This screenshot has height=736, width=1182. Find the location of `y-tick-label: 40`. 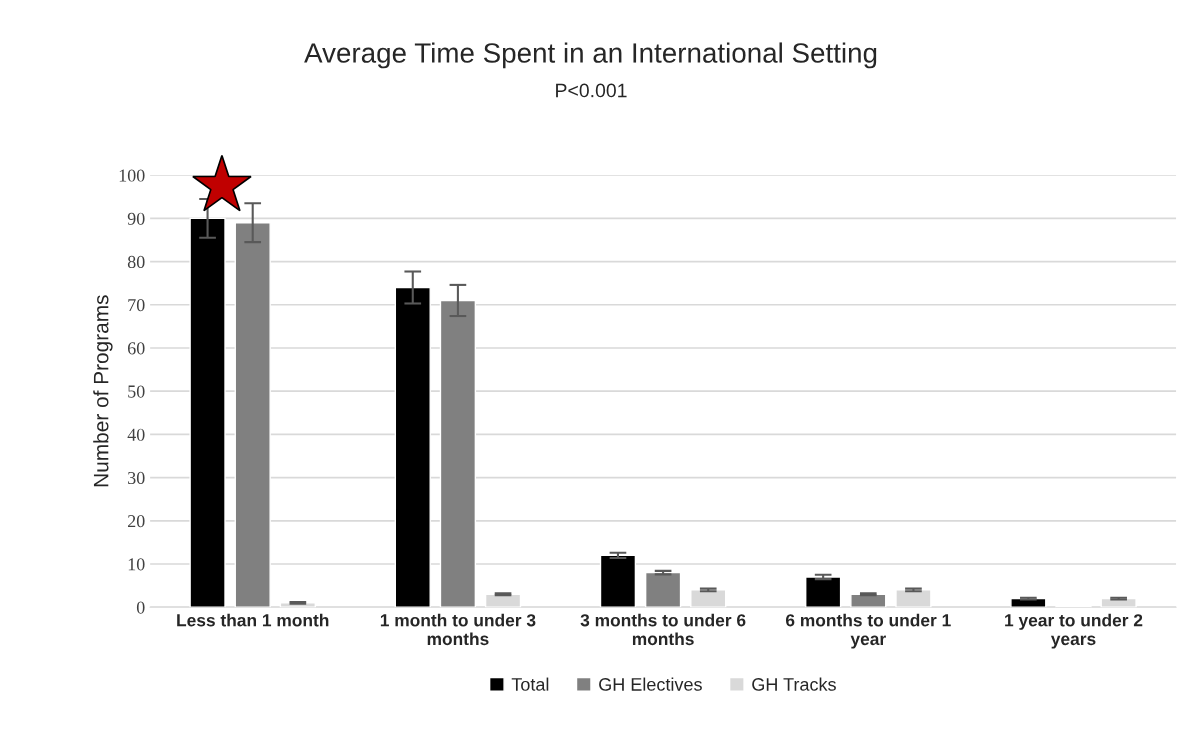

y-tick-label: 40 is located at coordinates (136, 434).